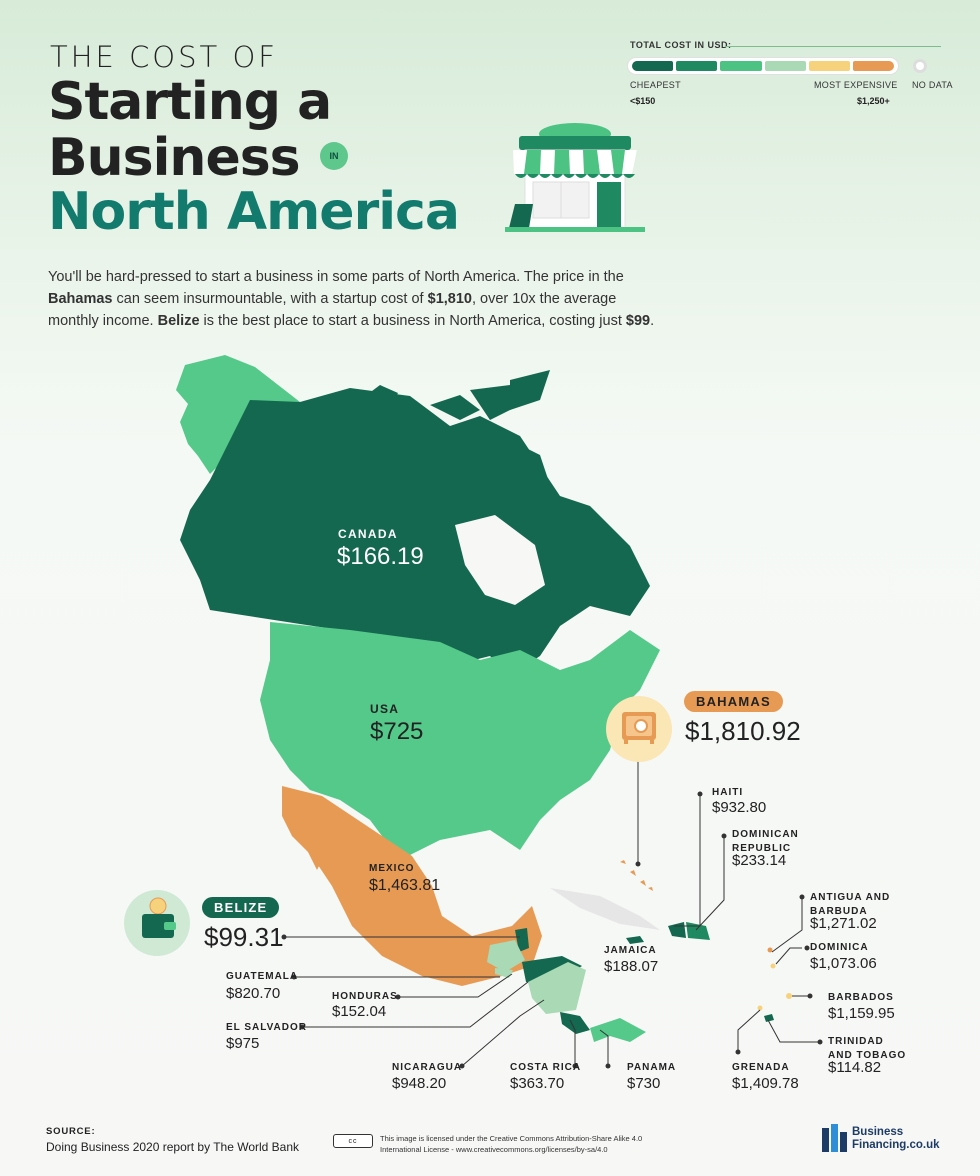  What do you see at coordinates (427, 1067) in the screenshot?
I see `nicaragua-label: NICARAGUA` at bounding box center [427, 1067].